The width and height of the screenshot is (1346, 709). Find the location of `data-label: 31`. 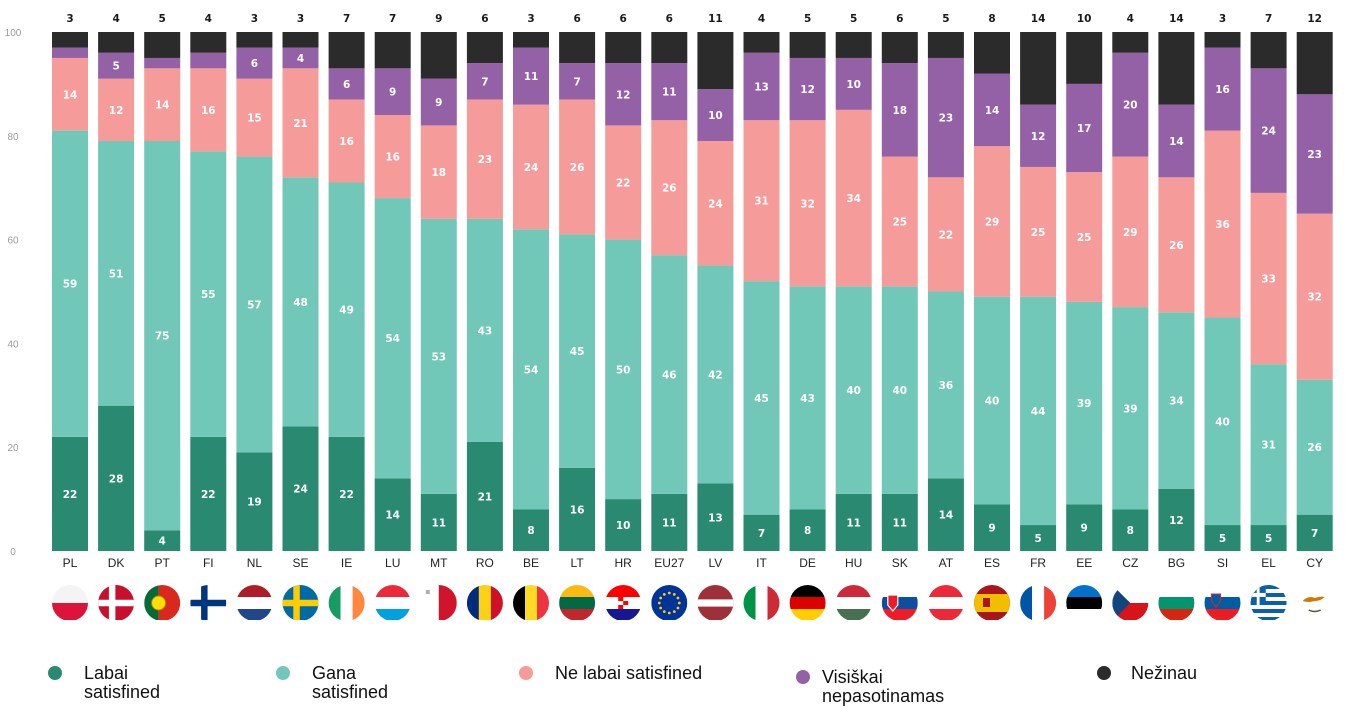

data-label: 31 is located at coordinates (1268, 446).